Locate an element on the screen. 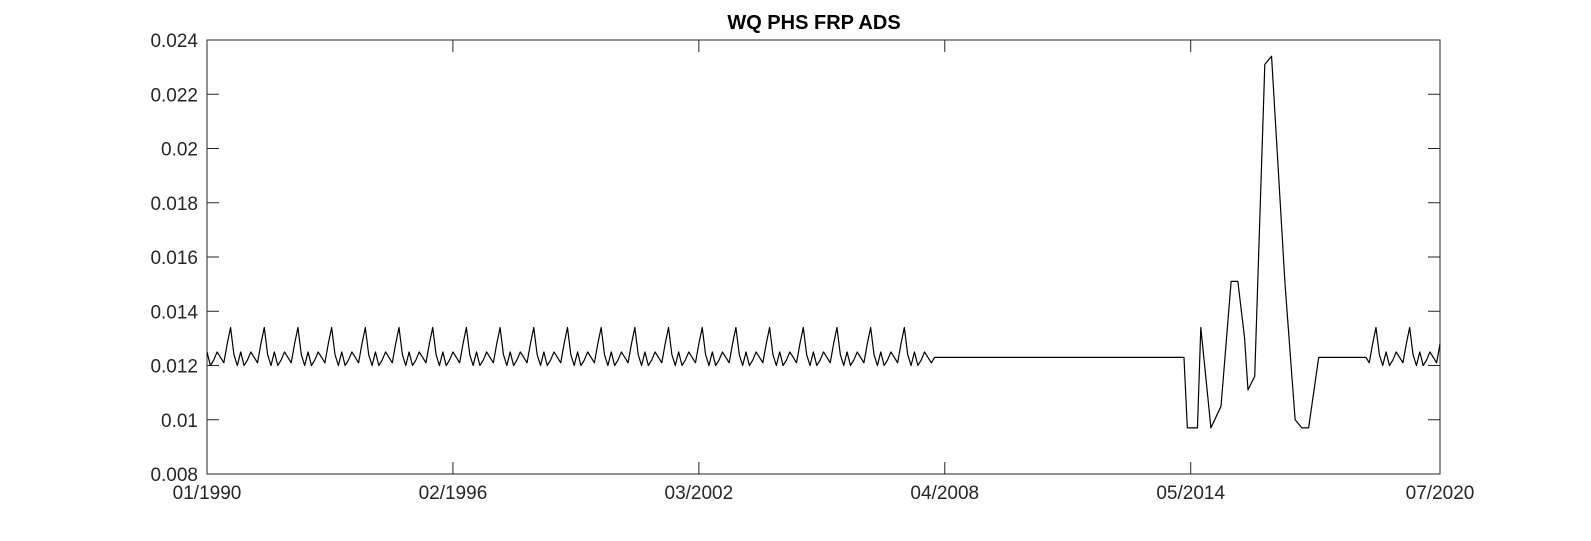 The width and height of the screenshot is (1591, 541). x-tick-label: 05/2014 is located at coordinates (1190, 493).